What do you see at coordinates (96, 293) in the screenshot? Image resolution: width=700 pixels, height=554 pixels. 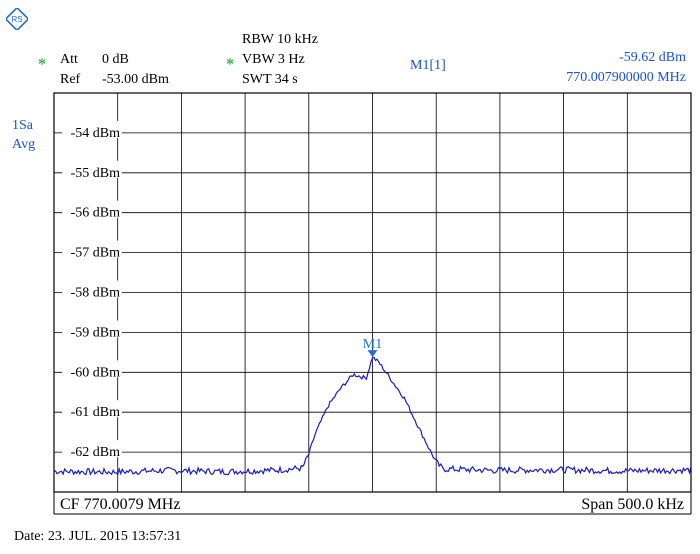 I see `y-tick-label: -58 dBm` at bounding box center [96, 293].